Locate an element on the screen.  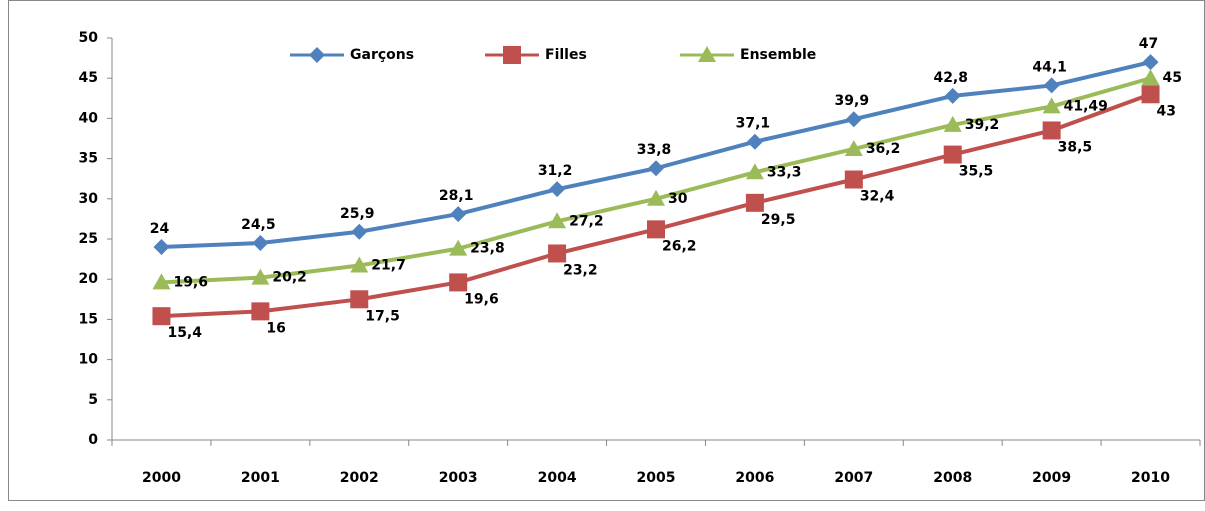
data-label: 23,2 is located at coordinates (580, 270).